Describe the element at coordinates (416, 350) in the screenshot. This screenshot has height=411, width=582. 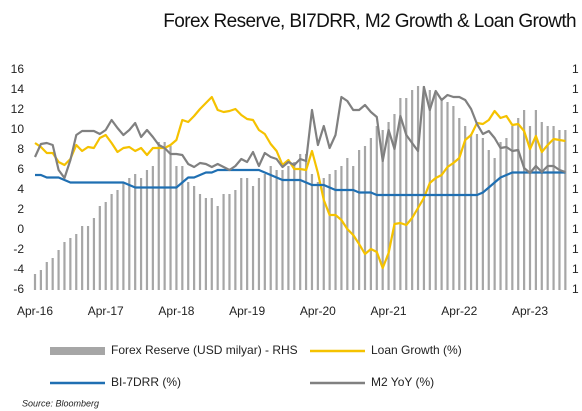
I see `legend-label: Loan Growth (%)` at that location.